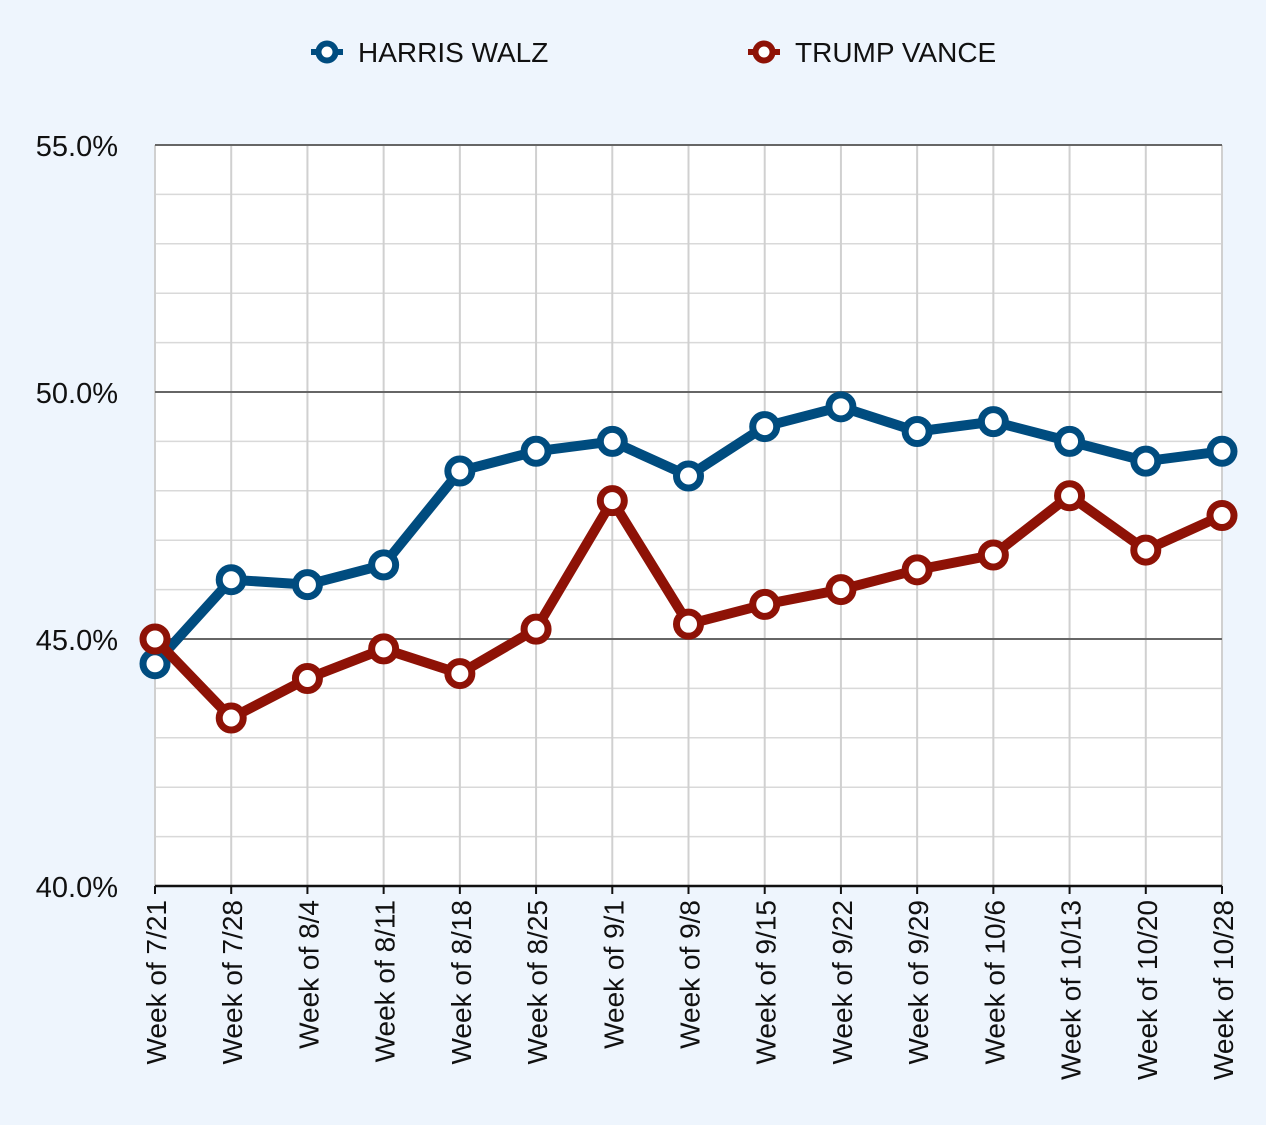  What do you see at coordinates (385, 981) in the screenshot?
I see `x-tick-label: Week of 8/11` at bounding box center [385, 981].